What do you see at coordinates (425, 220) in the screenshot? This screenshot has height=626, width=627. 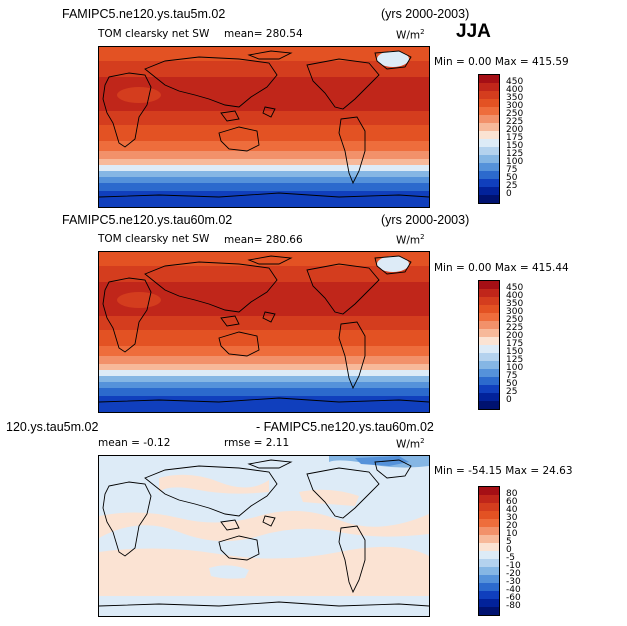 I see `panel2-years: (yrs 2000-2003)` at bounding box center [425, 220].